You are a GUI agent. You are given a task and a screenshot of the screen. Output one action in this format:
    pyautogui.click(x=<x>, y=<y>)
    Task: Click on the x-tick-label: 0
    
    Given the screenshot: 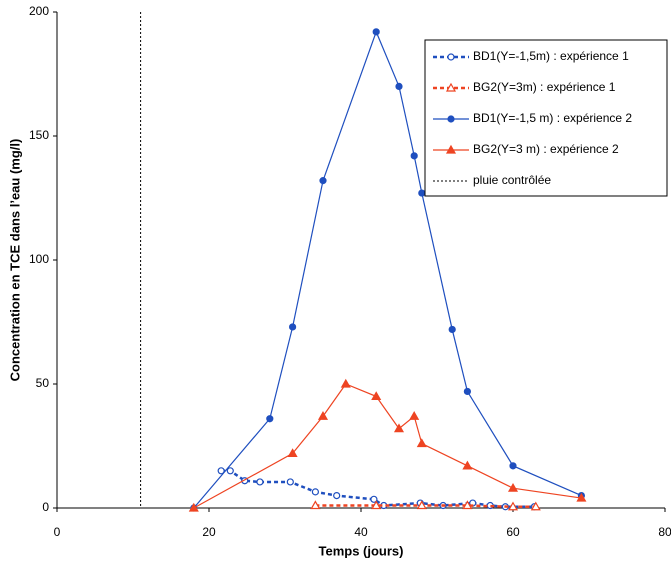 What is the action you would take?
    pyautogui.click(x=57, y=532)
    